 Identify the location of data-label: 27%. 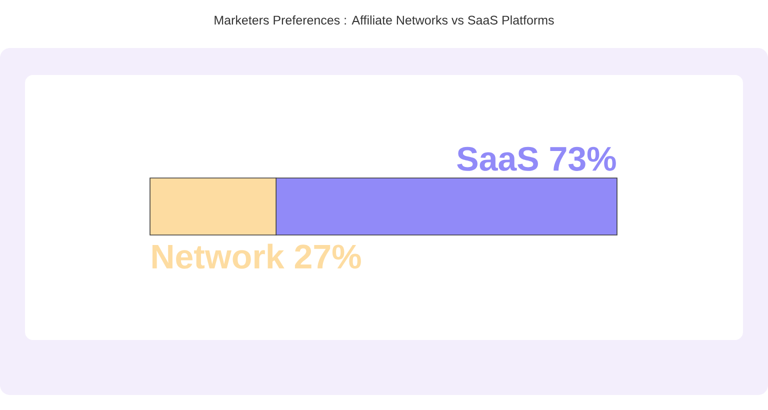
(327, 256).